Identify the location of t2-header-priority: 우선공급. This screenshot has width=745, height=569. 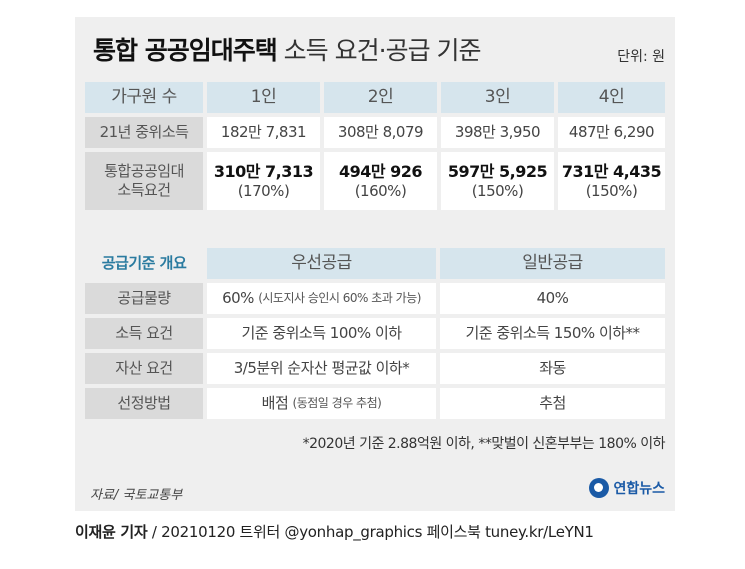
(321, 263).